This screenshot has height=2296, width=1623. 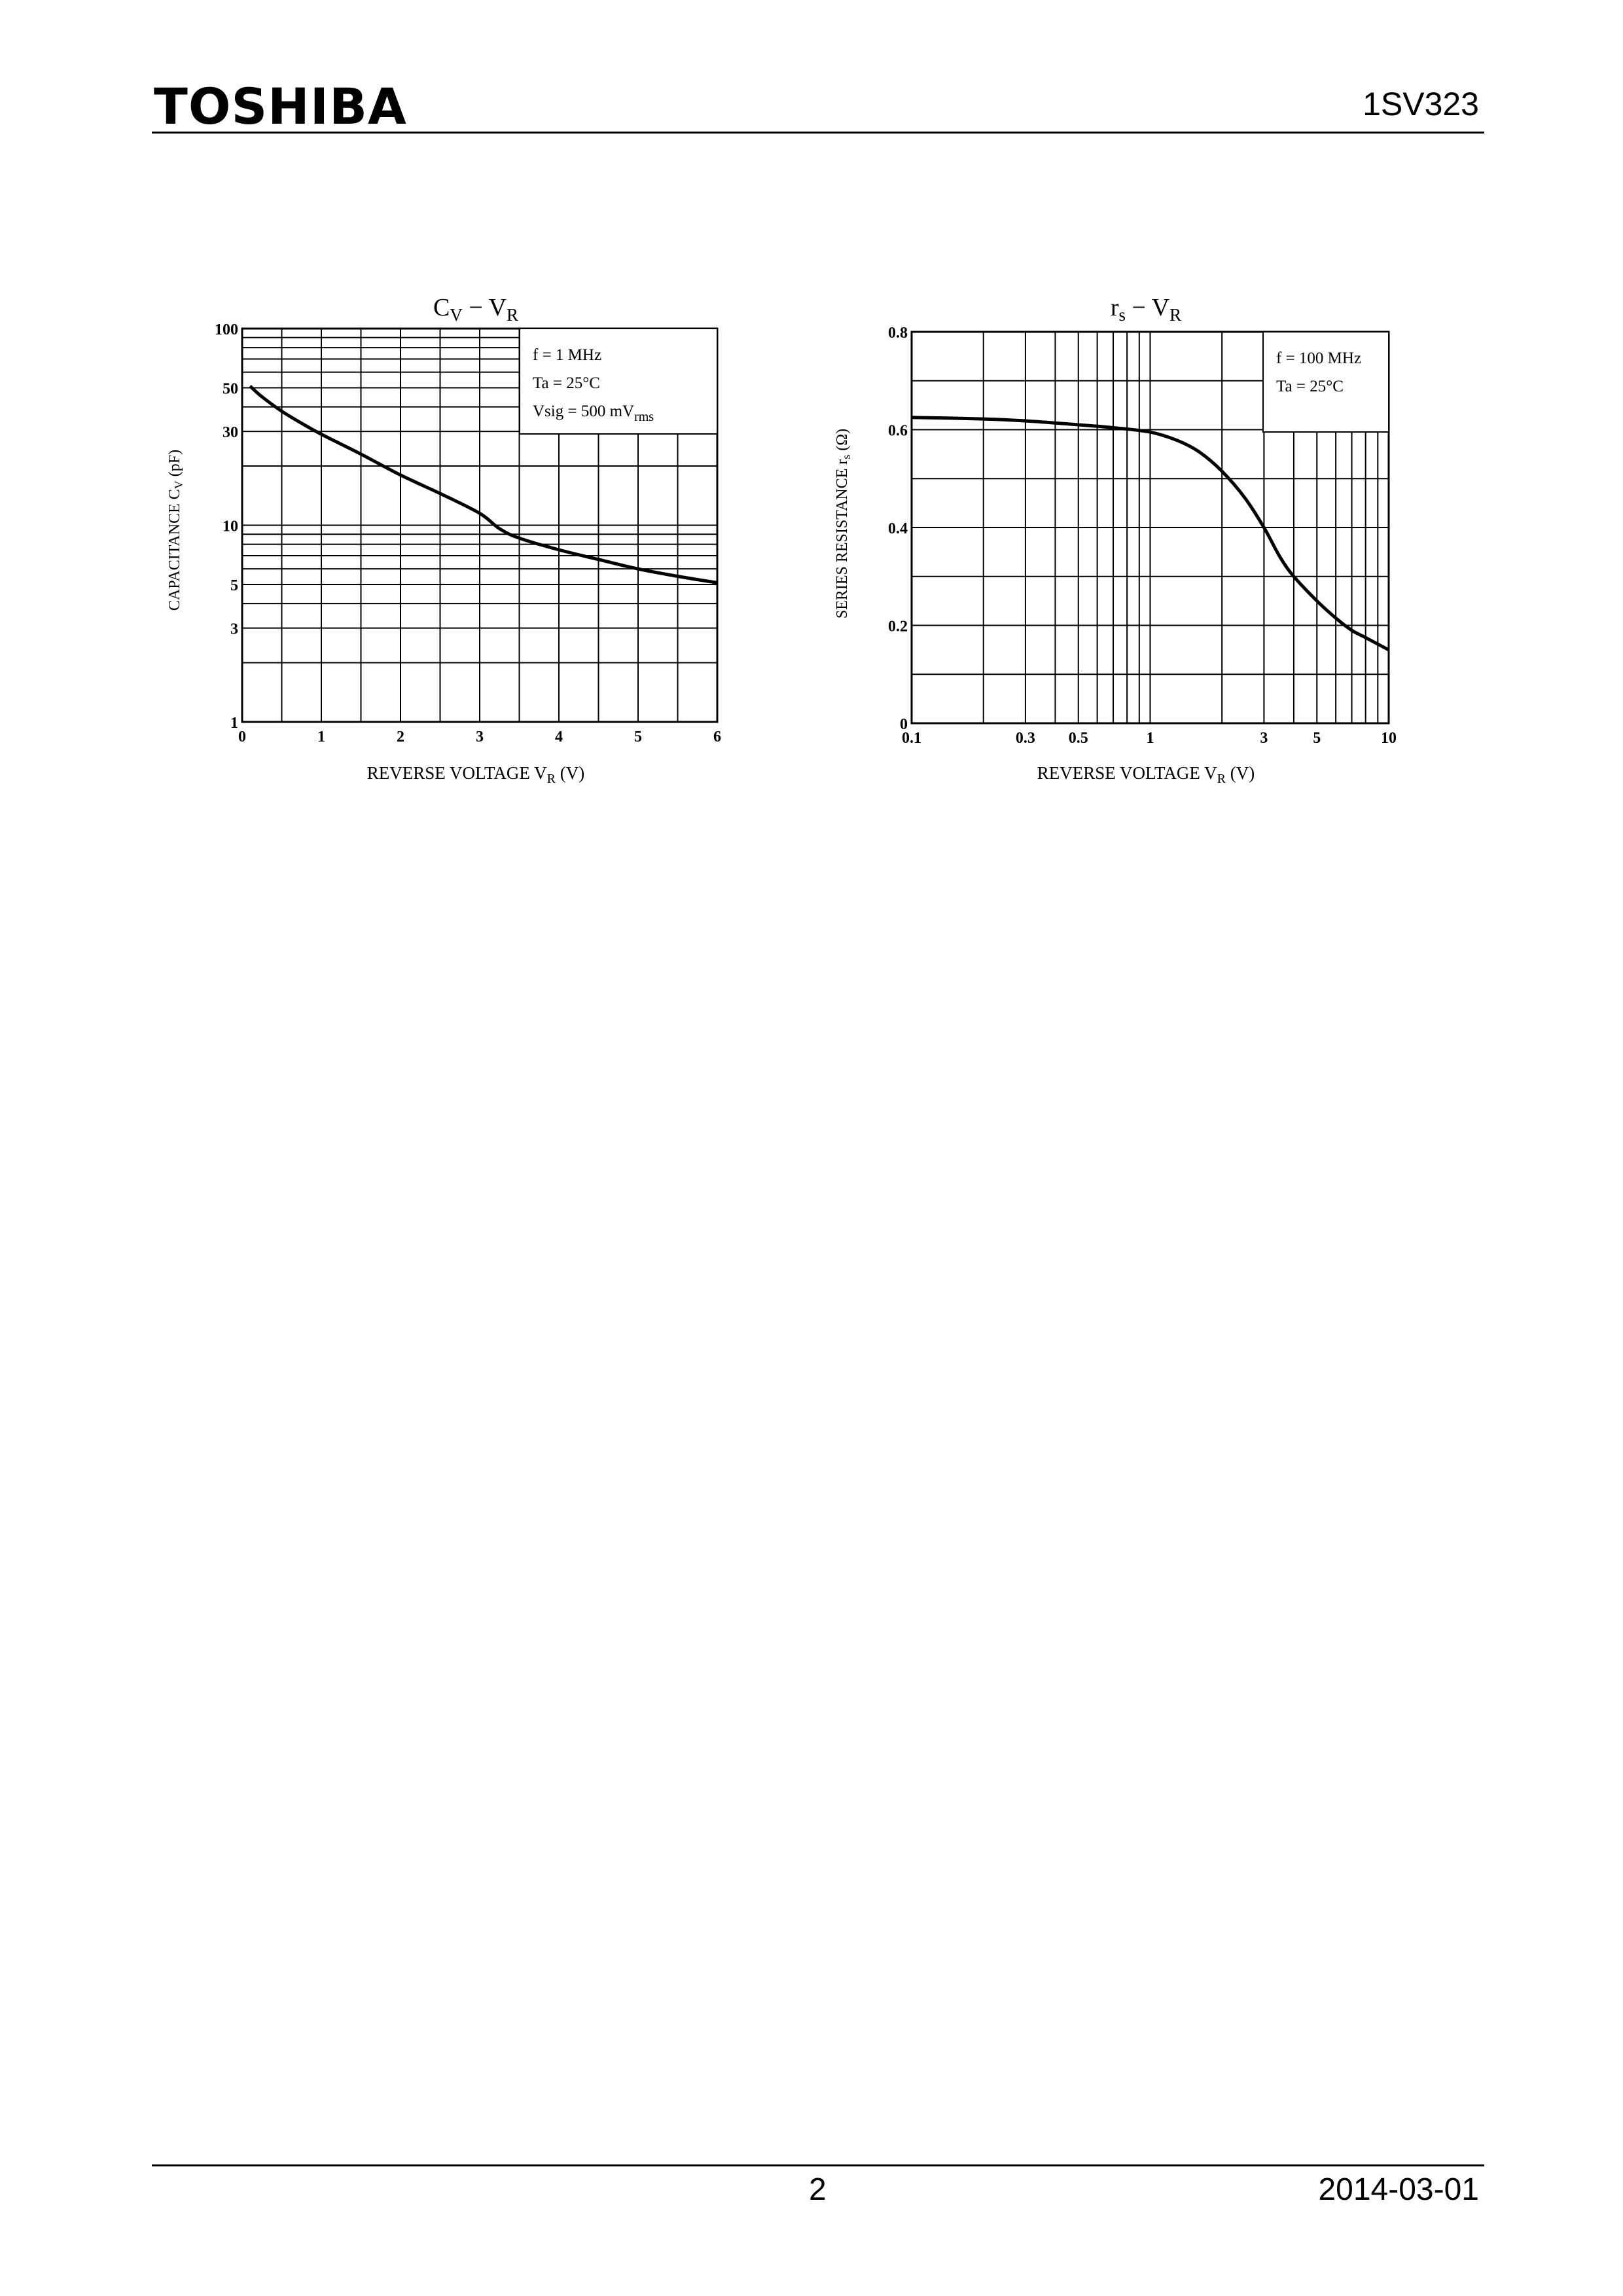 I want to click on chart2-legend: f = 100 MHz Ta = 25°C, so click(x=1325, y=382).